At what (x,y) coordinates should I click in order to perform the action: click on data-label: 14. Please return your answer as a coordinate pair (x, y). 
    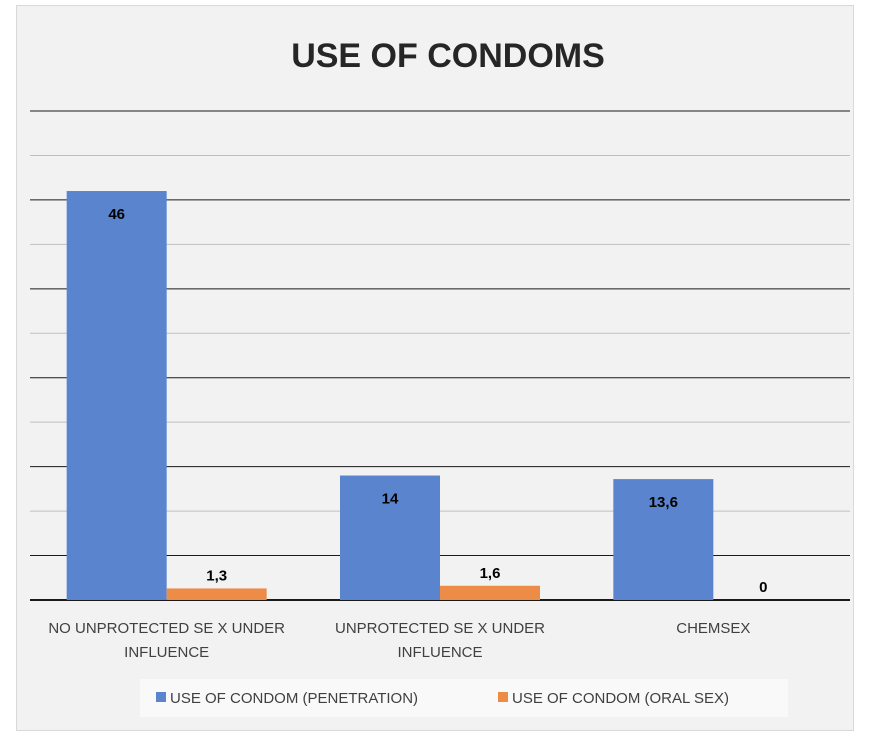
    Looking at the image, I should click on (390, 499).